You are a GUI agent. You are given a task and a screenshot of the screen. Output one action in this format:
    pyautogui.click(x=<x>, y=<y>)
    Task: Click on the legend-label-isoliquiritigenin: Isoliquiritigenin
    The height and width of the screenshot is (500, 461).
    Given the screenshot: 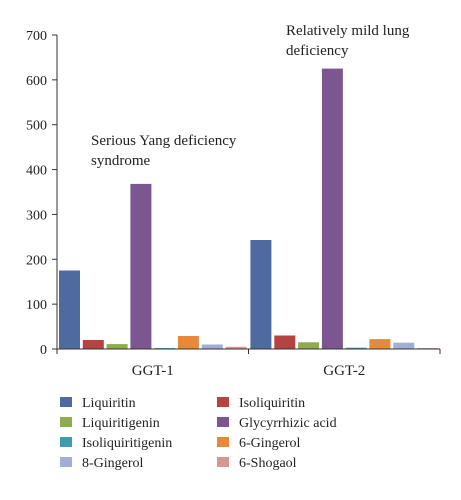 What is the action you would take?
    pyautogui.click(x=127, y=443)
    